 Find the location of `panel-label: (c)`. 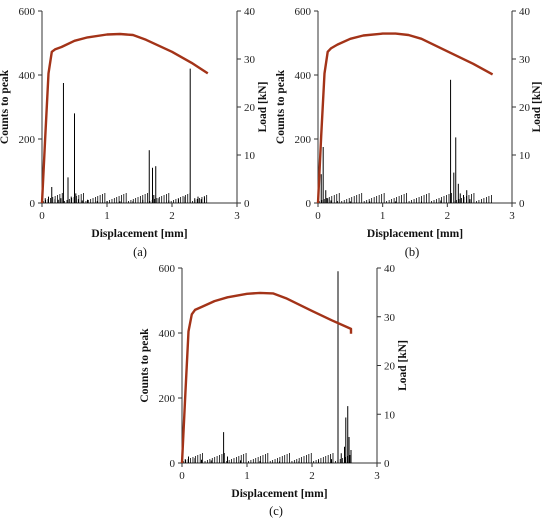

panel-label: (c) is located at coordinates (276, 511).